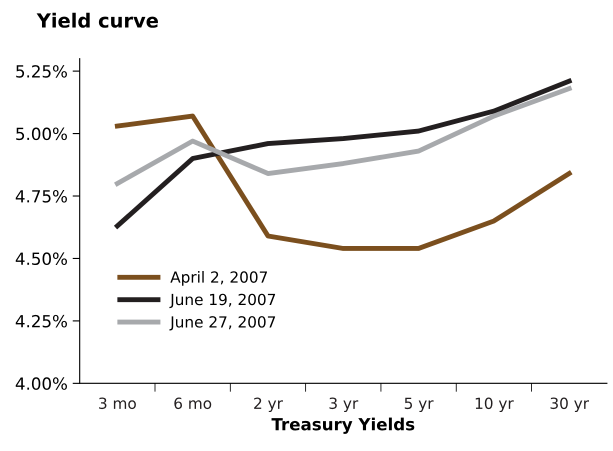 This screenshot has width=613, height=451. What do you see at coordinates (41, 134) in the screenshot?
I see `y-tick-label: 5.00%` at bounding box center [41, 134].